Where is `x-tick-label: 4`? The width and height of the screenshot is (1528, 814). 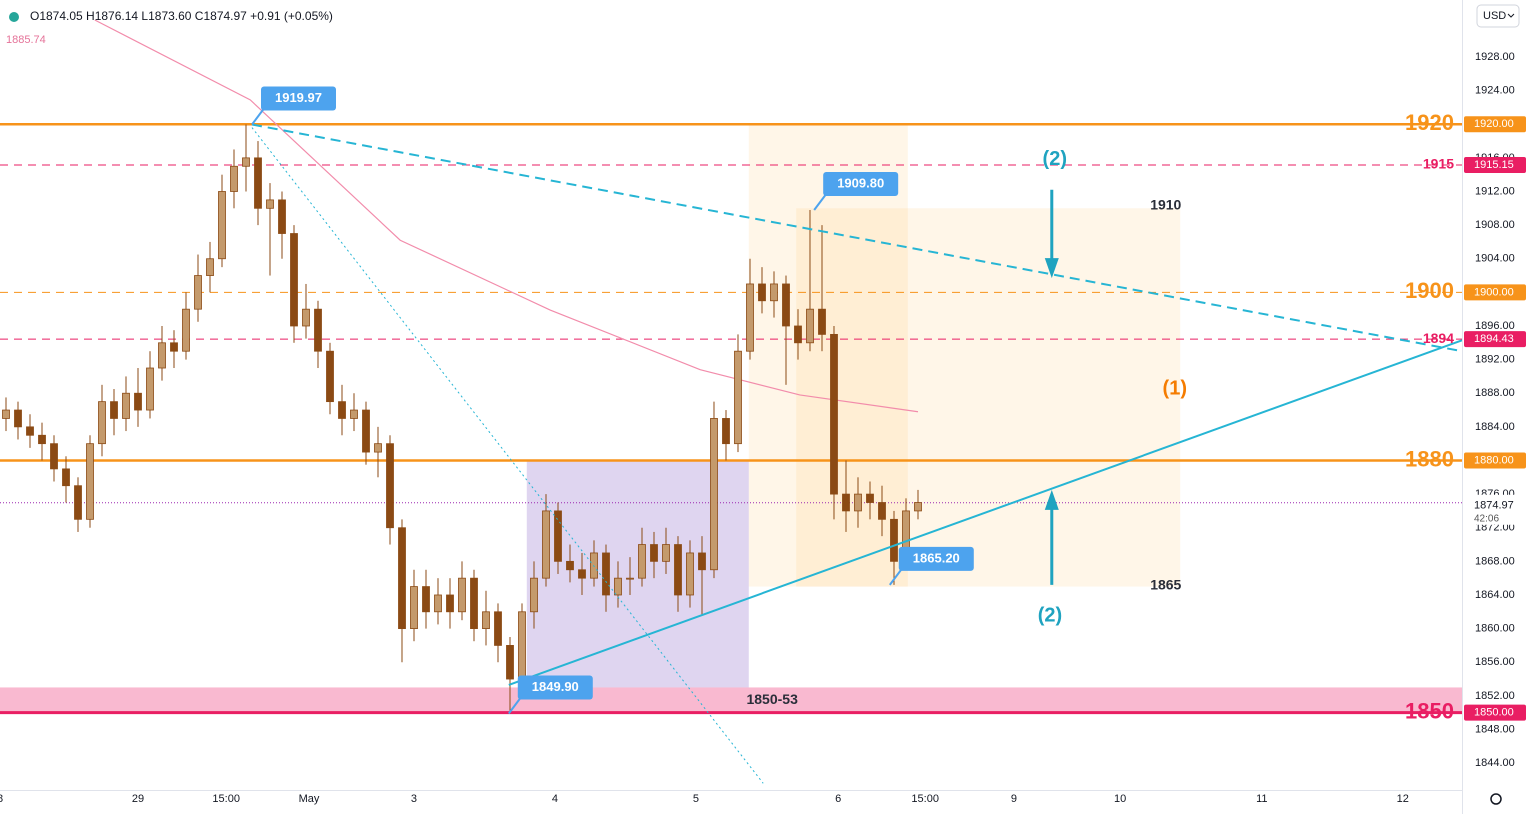 x-tick-label: 4 is located at coordinates (555, 799).